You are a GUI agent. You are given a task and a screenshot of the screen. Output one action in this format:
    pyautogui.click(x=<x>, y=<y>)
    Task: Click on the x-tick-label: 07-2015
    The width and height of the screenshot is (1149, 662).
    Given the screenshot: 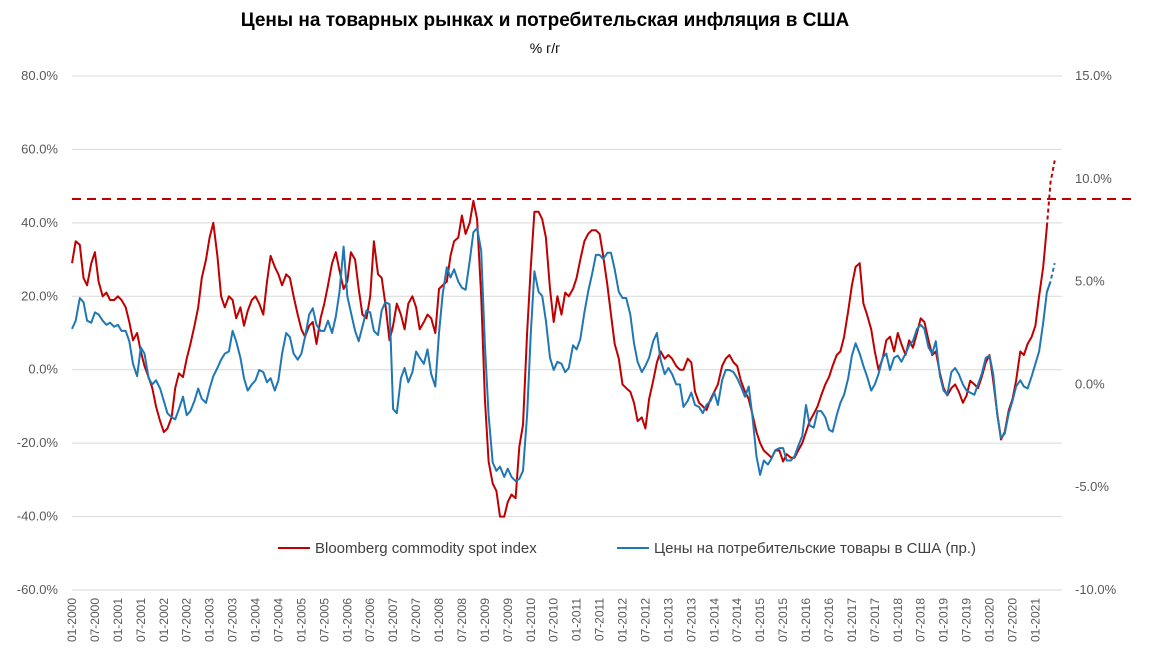 What is the action you would take?
    pyautogui.click(x=783, y=620)
    